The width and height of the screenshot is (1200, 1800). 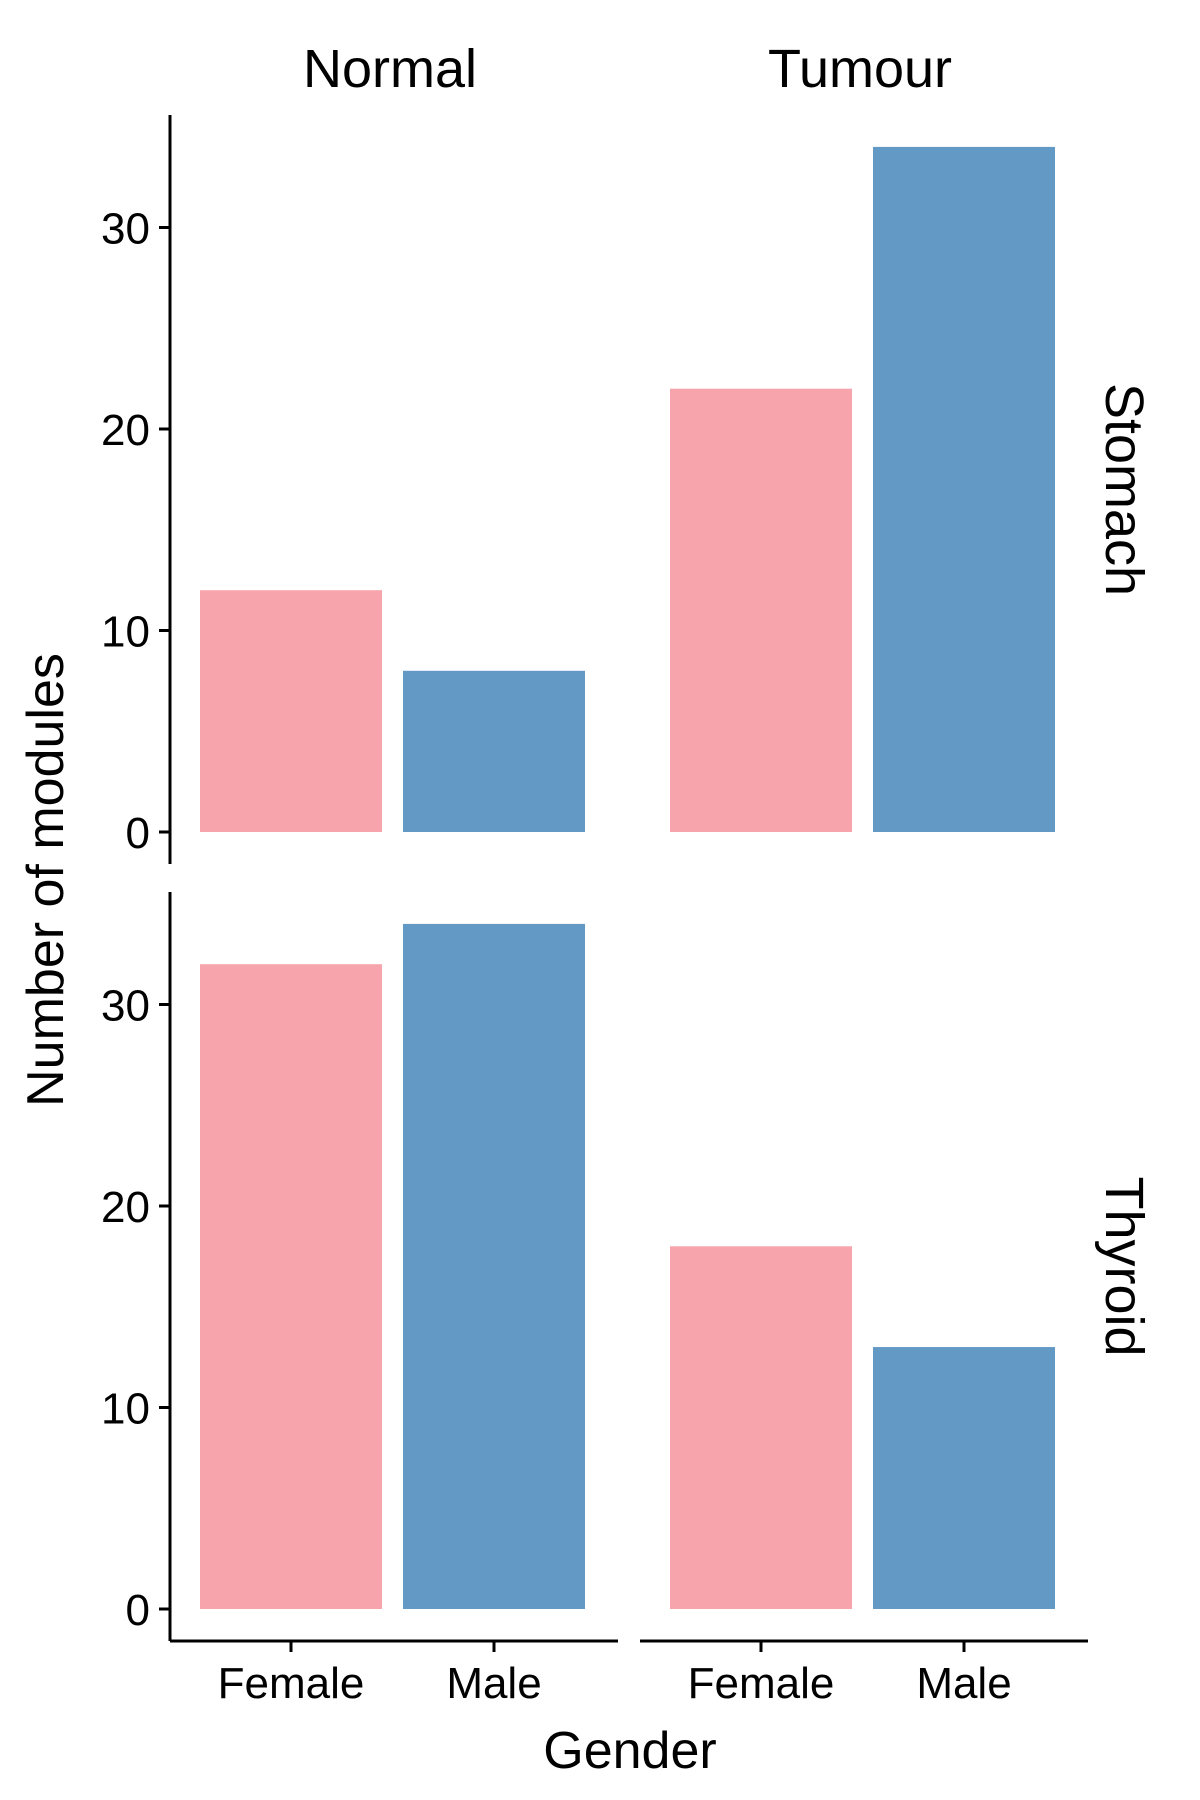 What do you see at coordinates (1124, 1266) in the screenshot?
I see `facet-row-label: Thyroid` at bounding box center [1124, 1266].